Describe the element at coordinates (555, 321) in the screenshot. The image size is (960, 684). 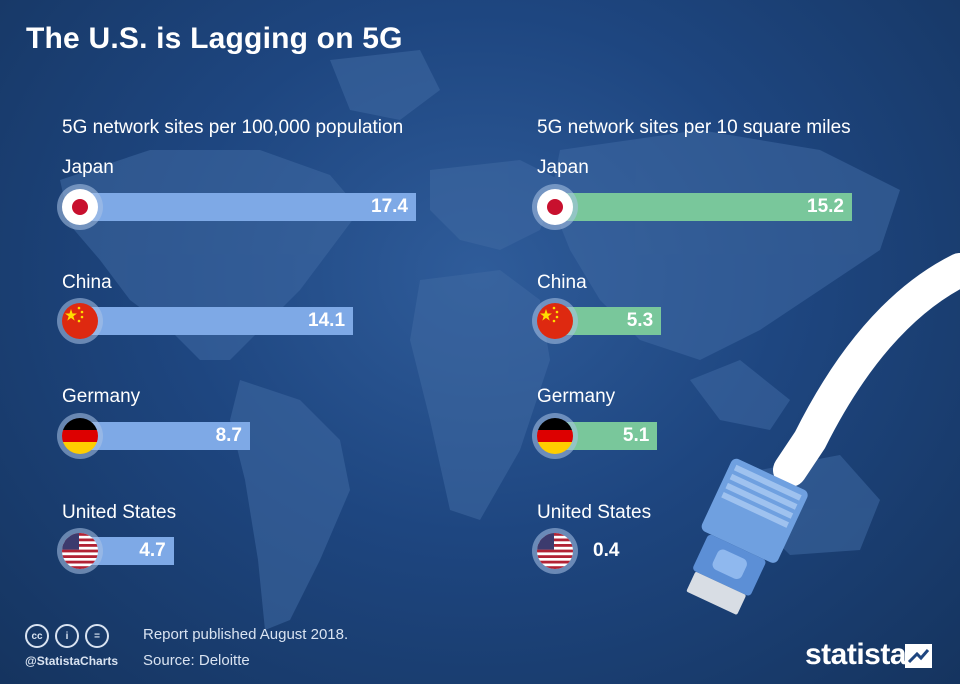
I see `china-flag-icon-right` at that location.